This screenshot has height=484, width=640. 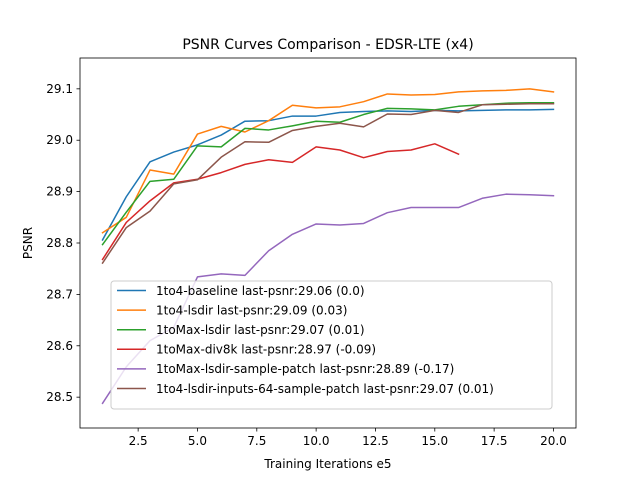 I want to click on x-tick-label: 17.5, so click(x=494, y=441).